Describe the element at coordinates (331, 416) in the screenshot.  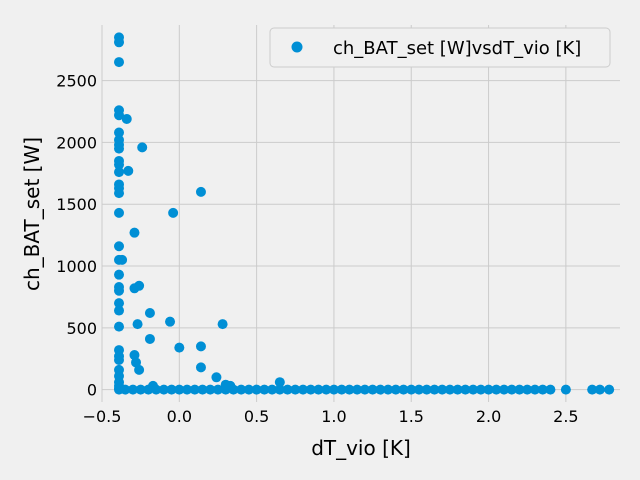
I see `x-tick-labels: −0.5 0.0 0.5 1.0 1.5 2.0 2.5` at that location.